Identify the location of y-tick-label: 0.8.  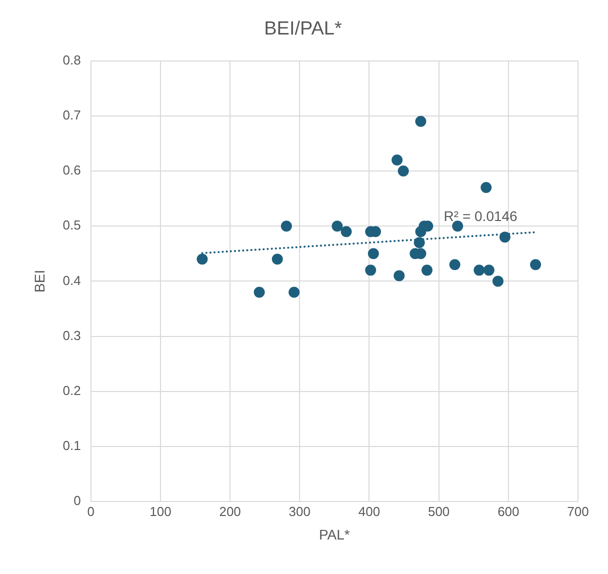
(71, 60).